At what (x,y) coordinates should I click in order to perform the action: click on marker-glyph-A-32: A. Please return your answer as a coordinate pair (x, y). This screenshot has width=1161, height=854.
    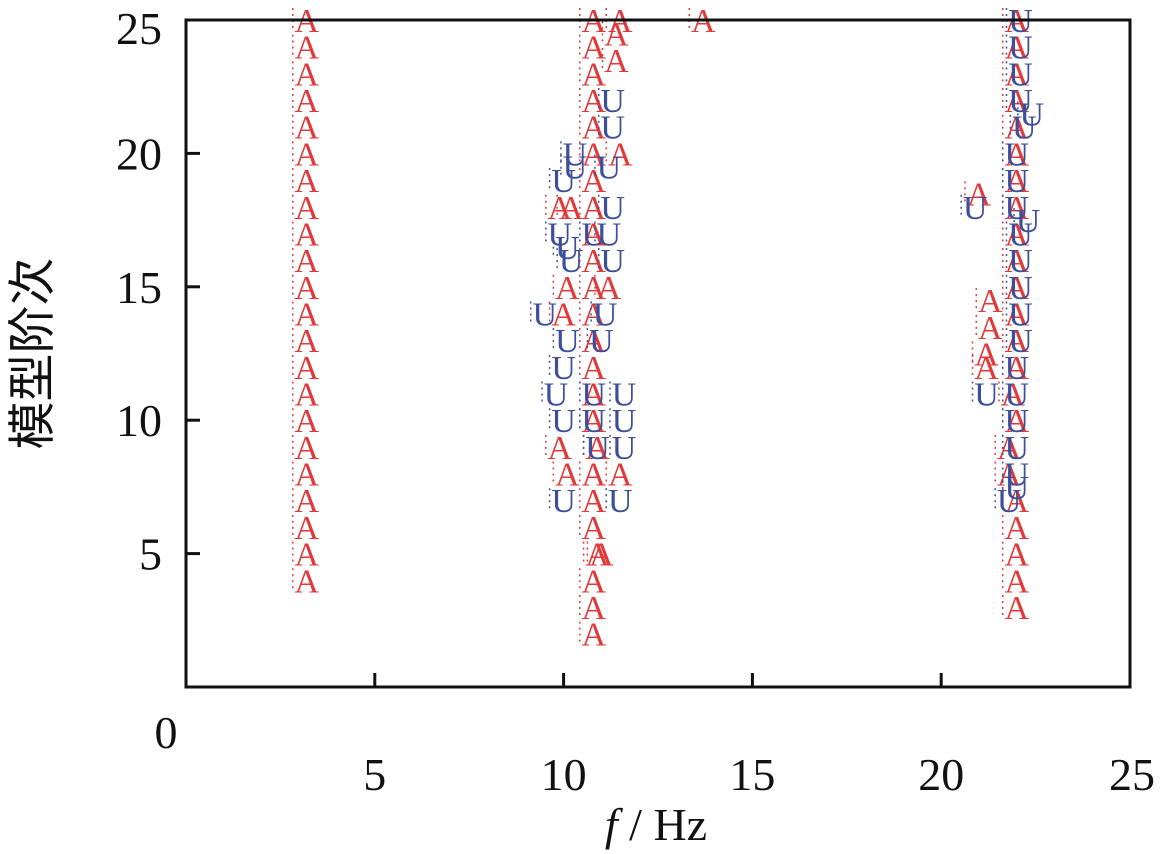
    Looking at the image, I should click on (594, 395).